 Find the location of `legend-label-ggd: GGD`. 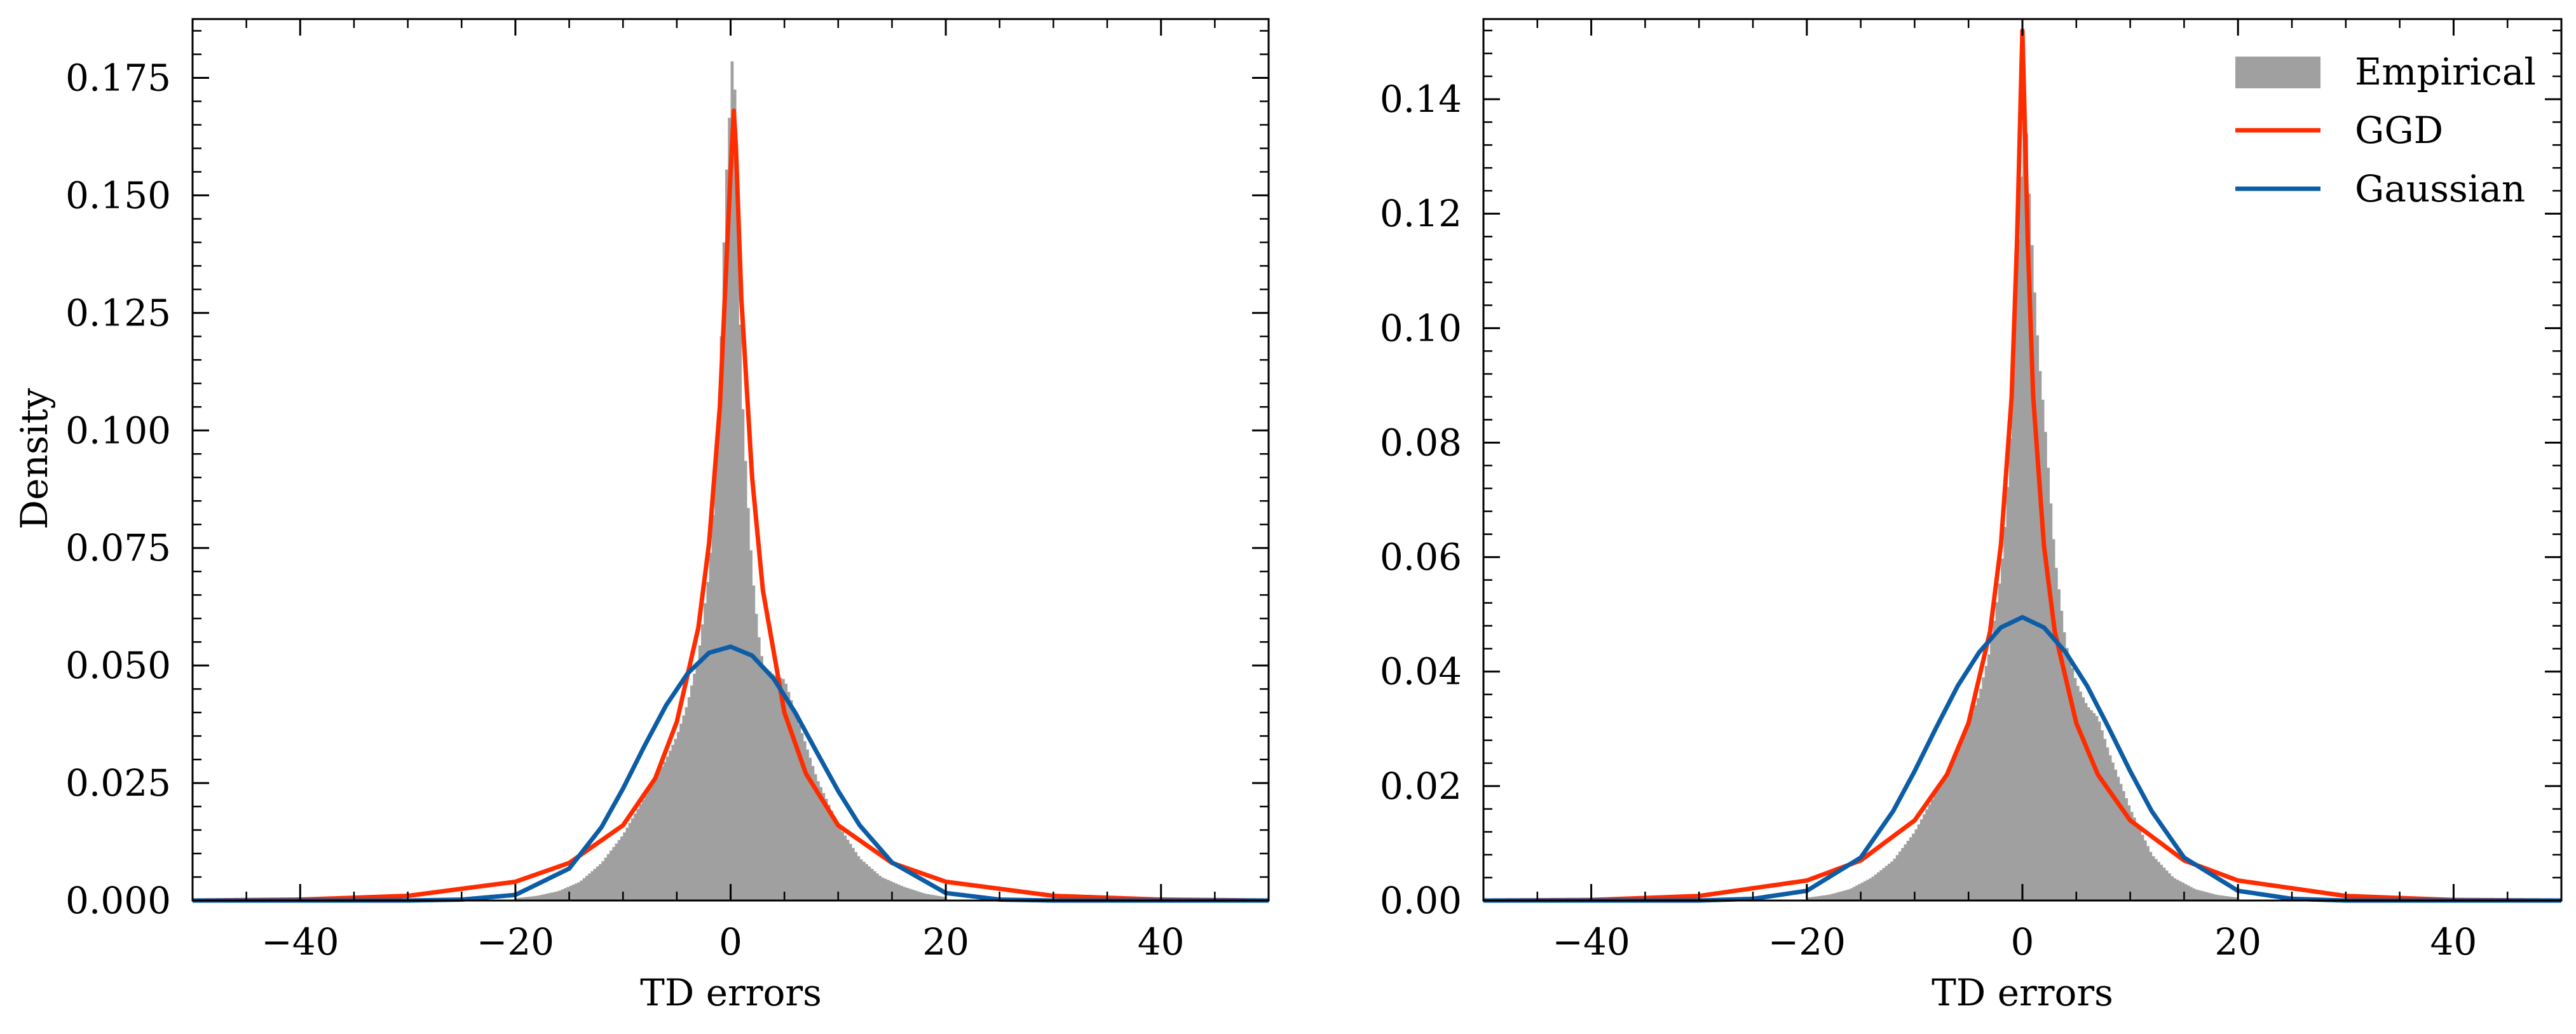

legend-label-ggd: GGD is located at coordinates (2399, 131).